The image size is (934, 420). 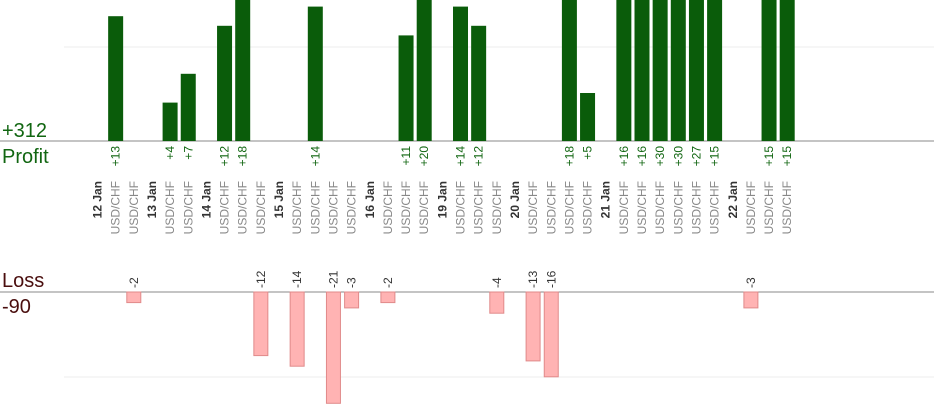 I want to click on loss-value-label: -13, so click(x=533, y=279).